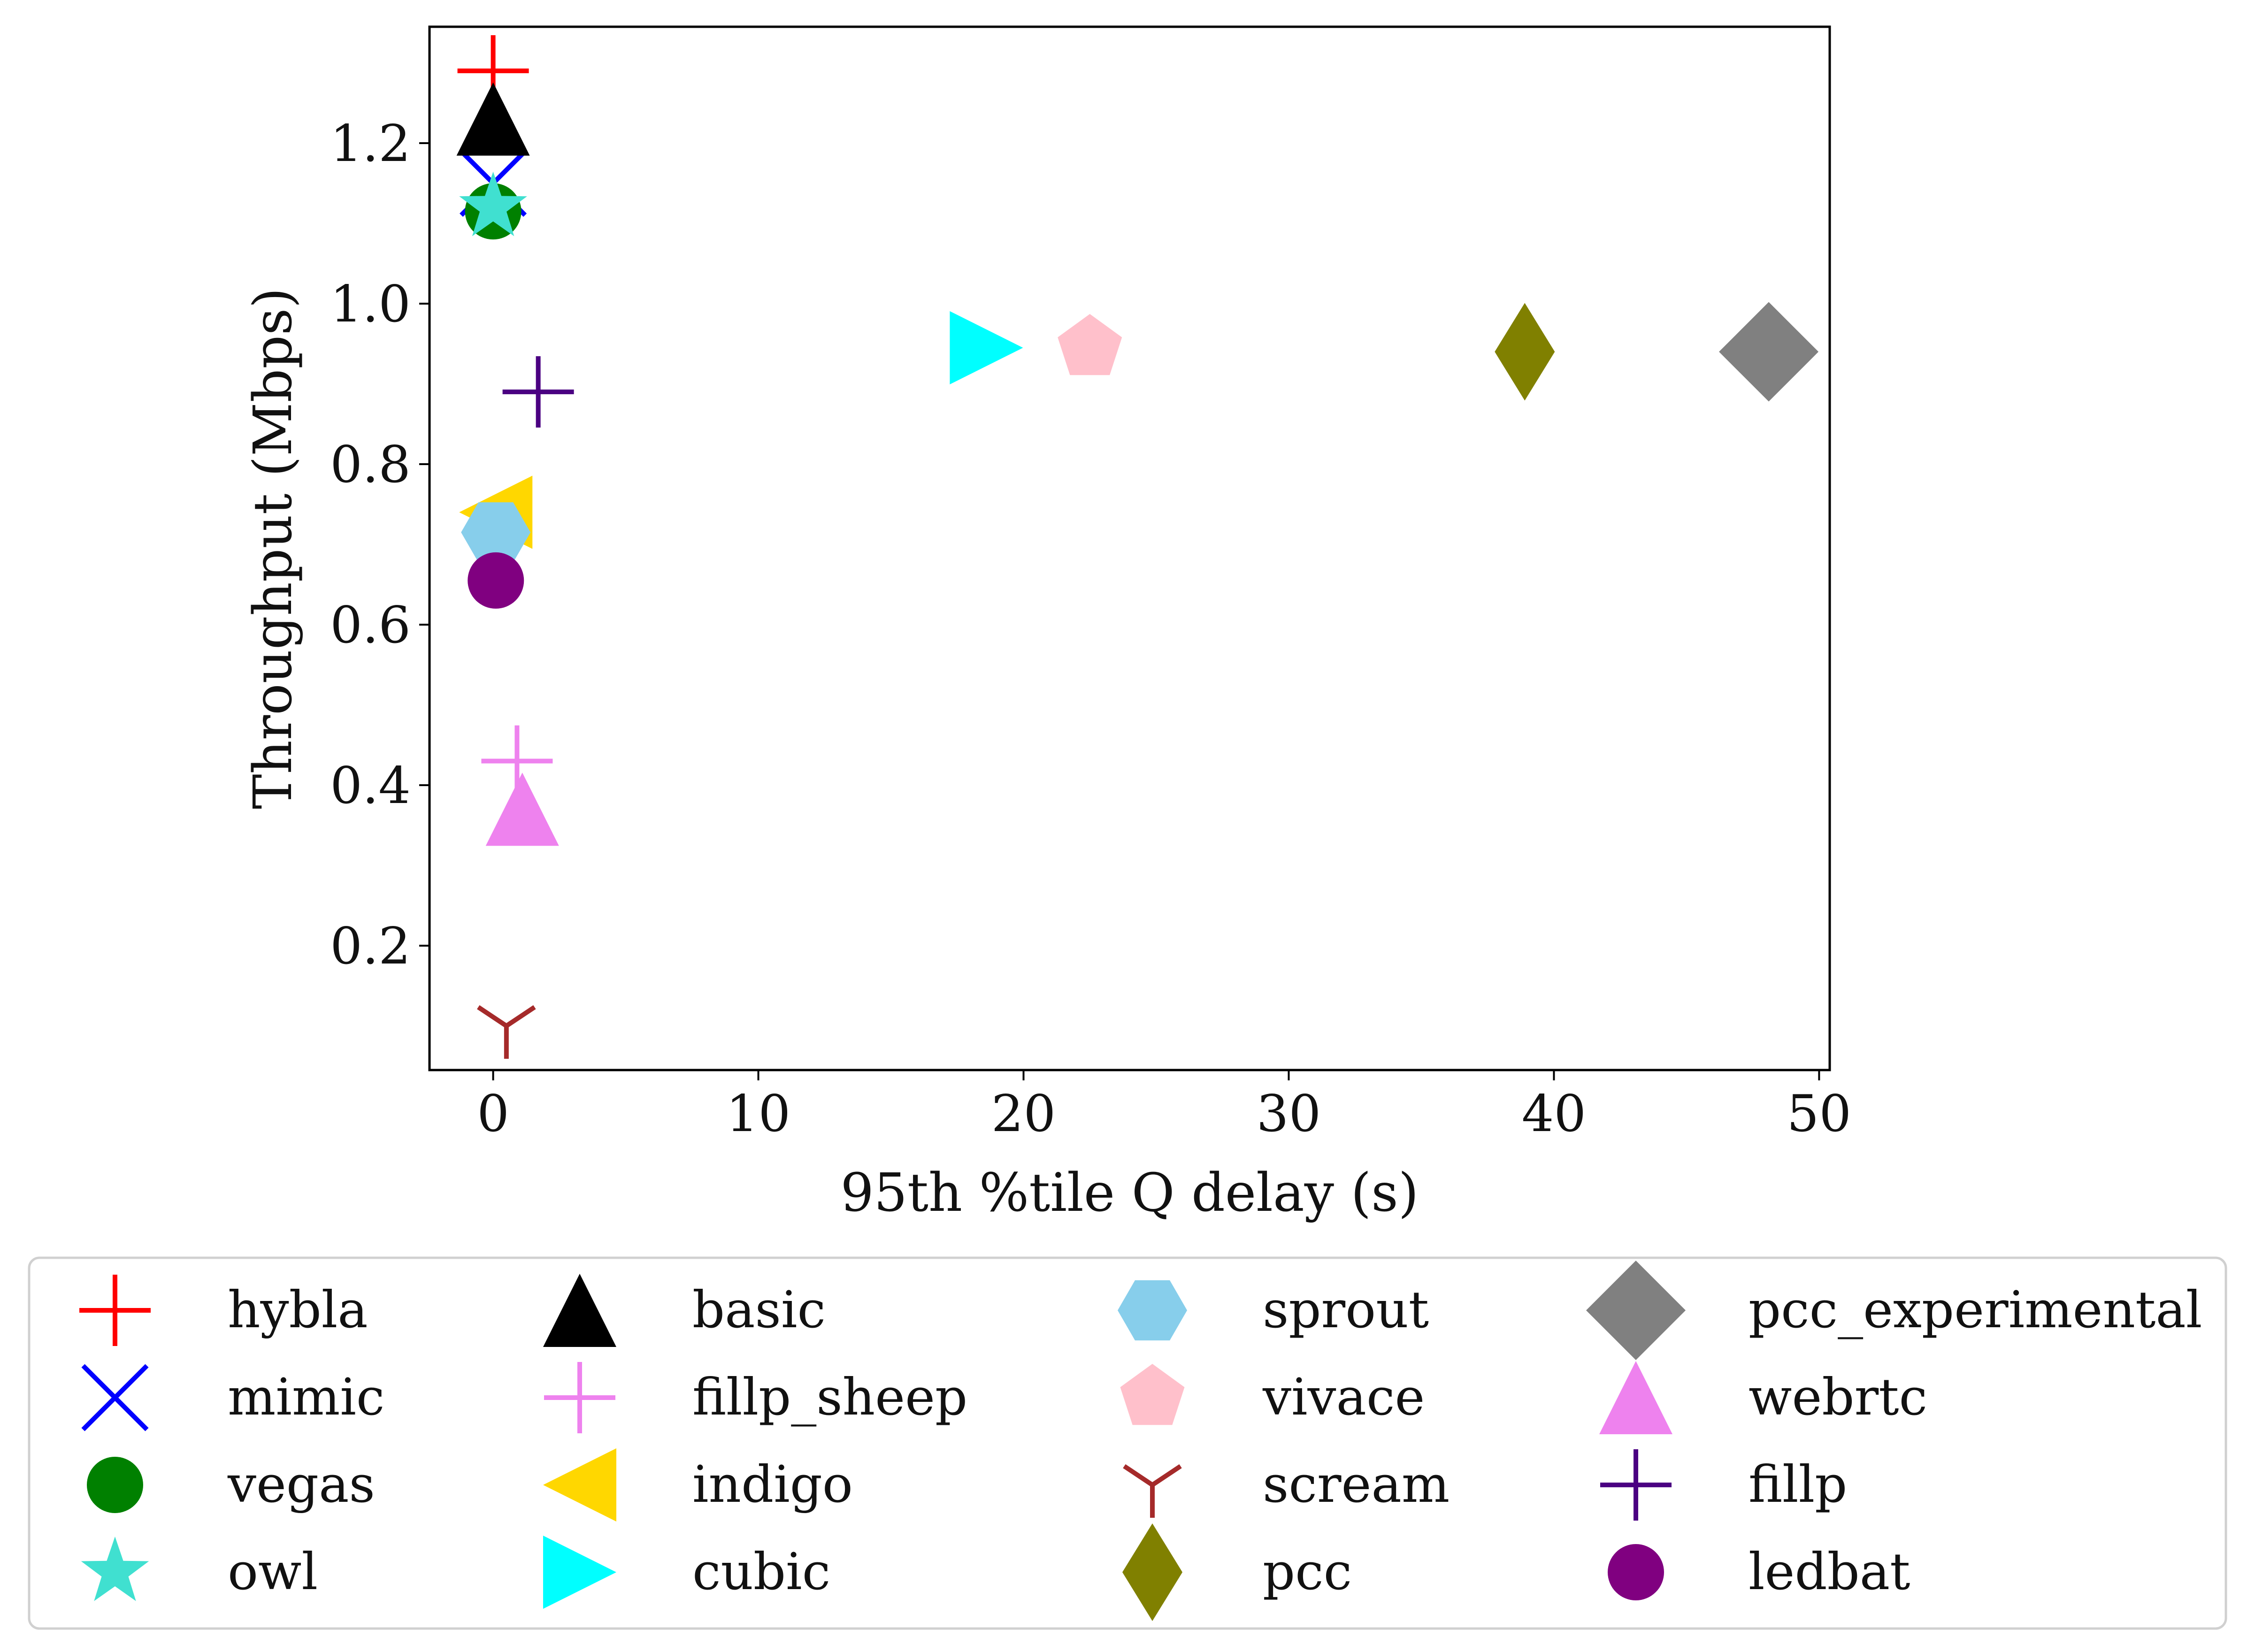 This screenshot has height=1652, width=2255. Describe the element at coordinates (223, 1310) in the screenshot. I see `legend-item-hybla: hybla` at that location.